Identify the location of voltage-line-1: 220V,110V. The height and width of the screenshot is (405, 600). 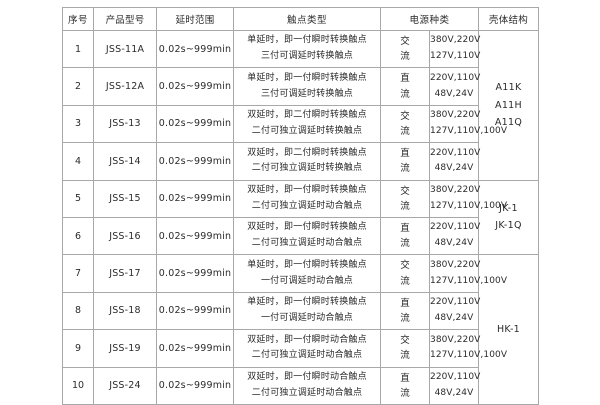
(455, 152).